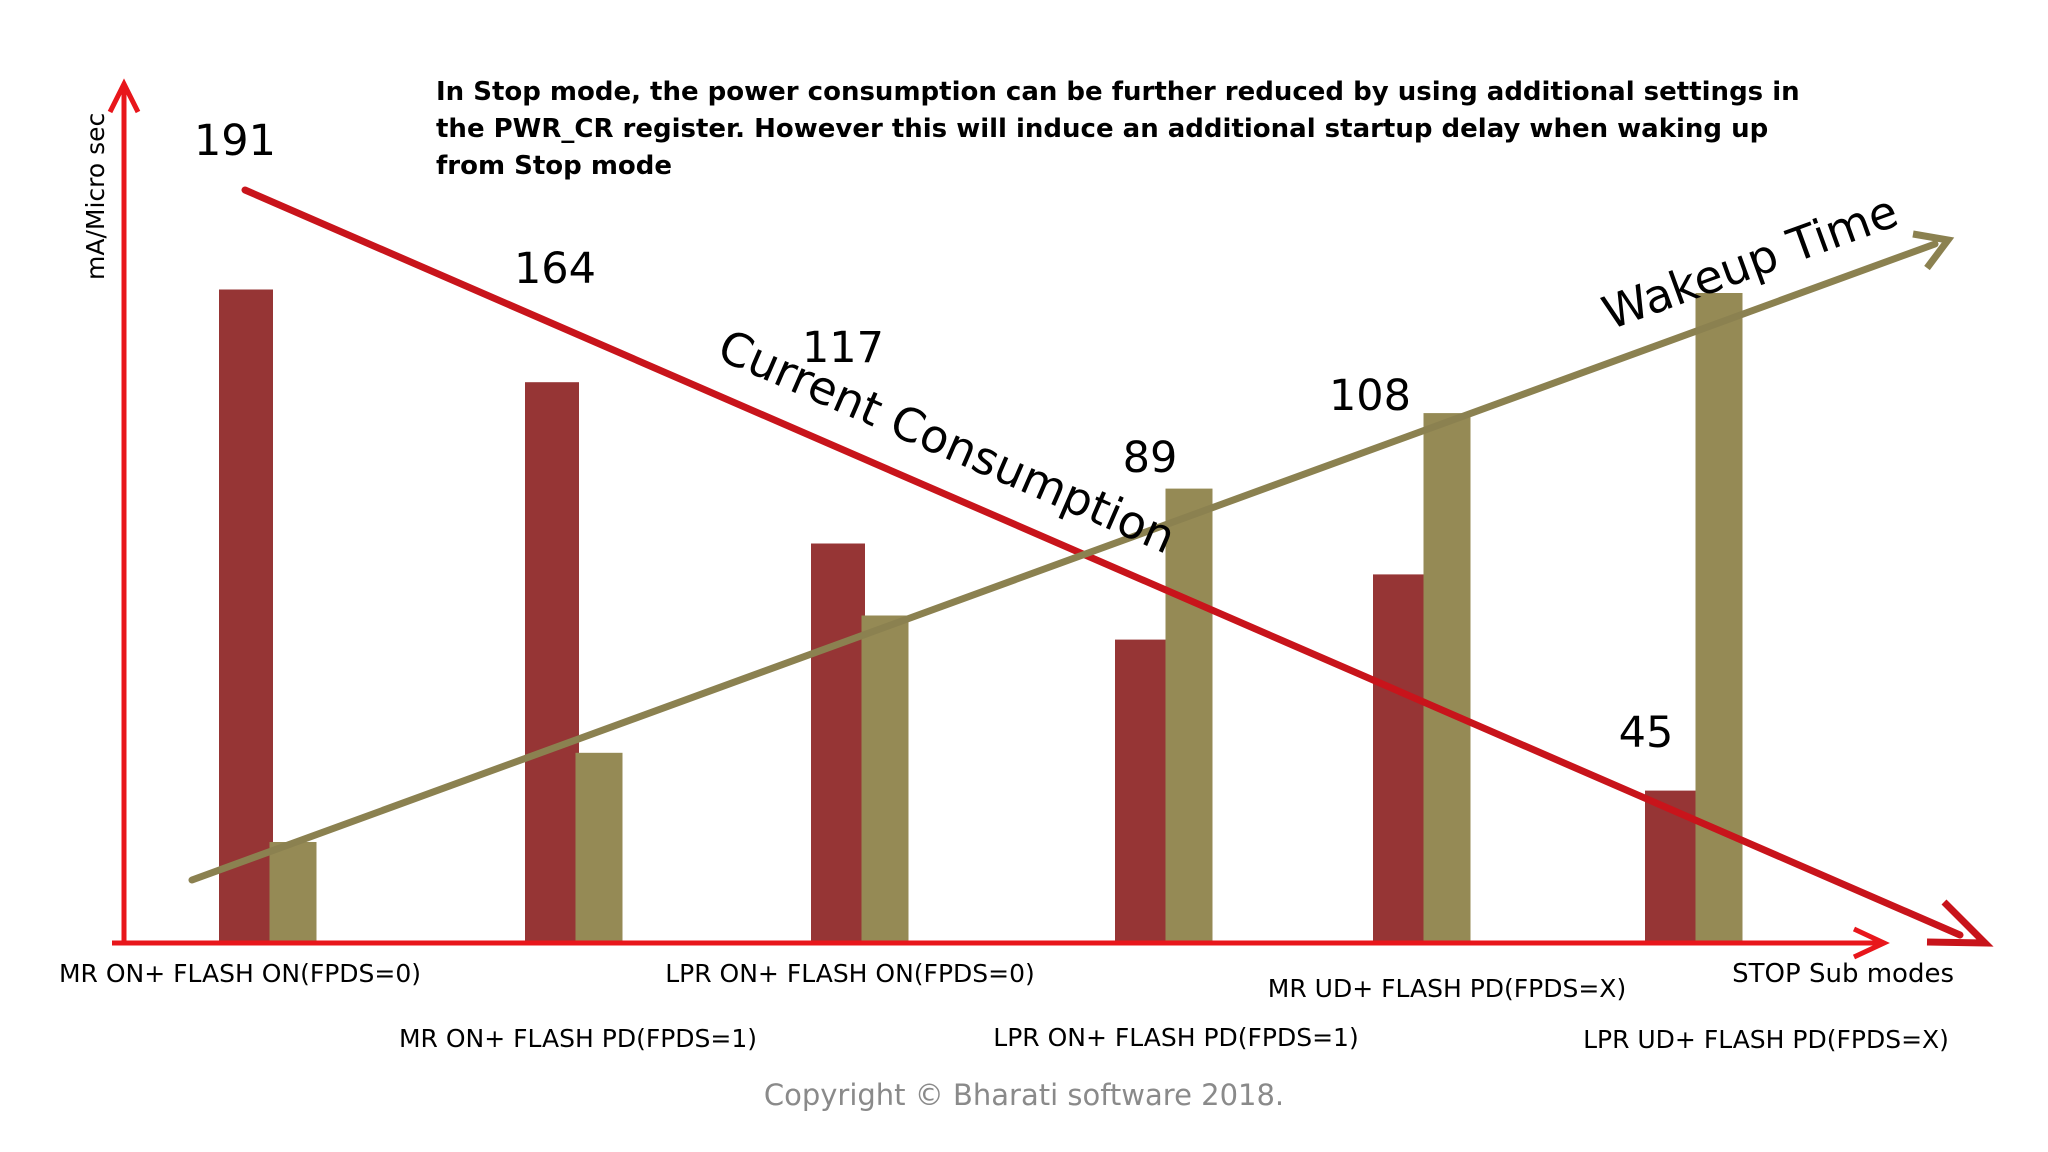  What do you see at coordinates (578, 1038) in the screenshot?
I see `category-label: MR ON+ FLASH PD(FPDS=1)` at bounding box center [578, 1038].